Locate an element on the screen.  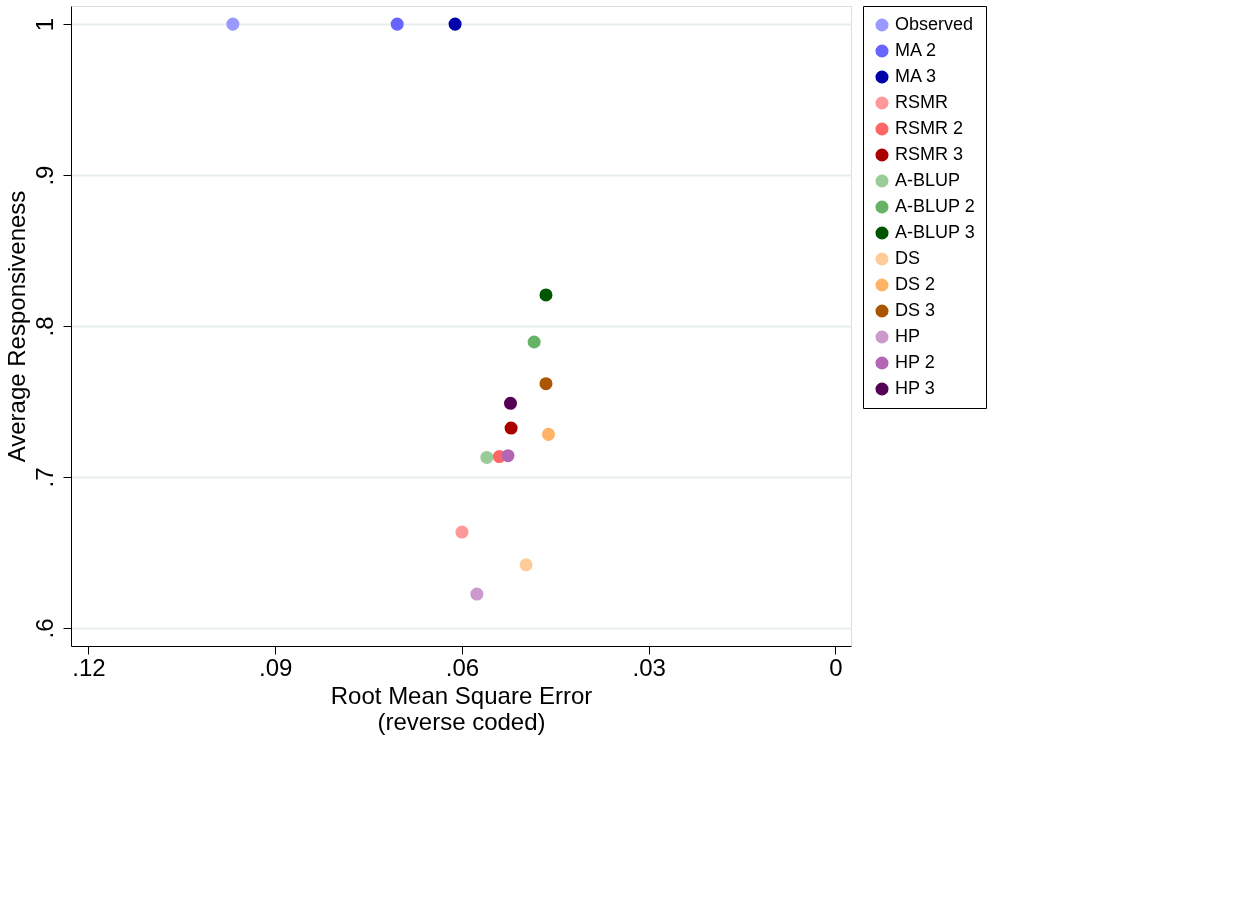
legend-label: A-BLUP 2 is located at coordinates (935, 206).